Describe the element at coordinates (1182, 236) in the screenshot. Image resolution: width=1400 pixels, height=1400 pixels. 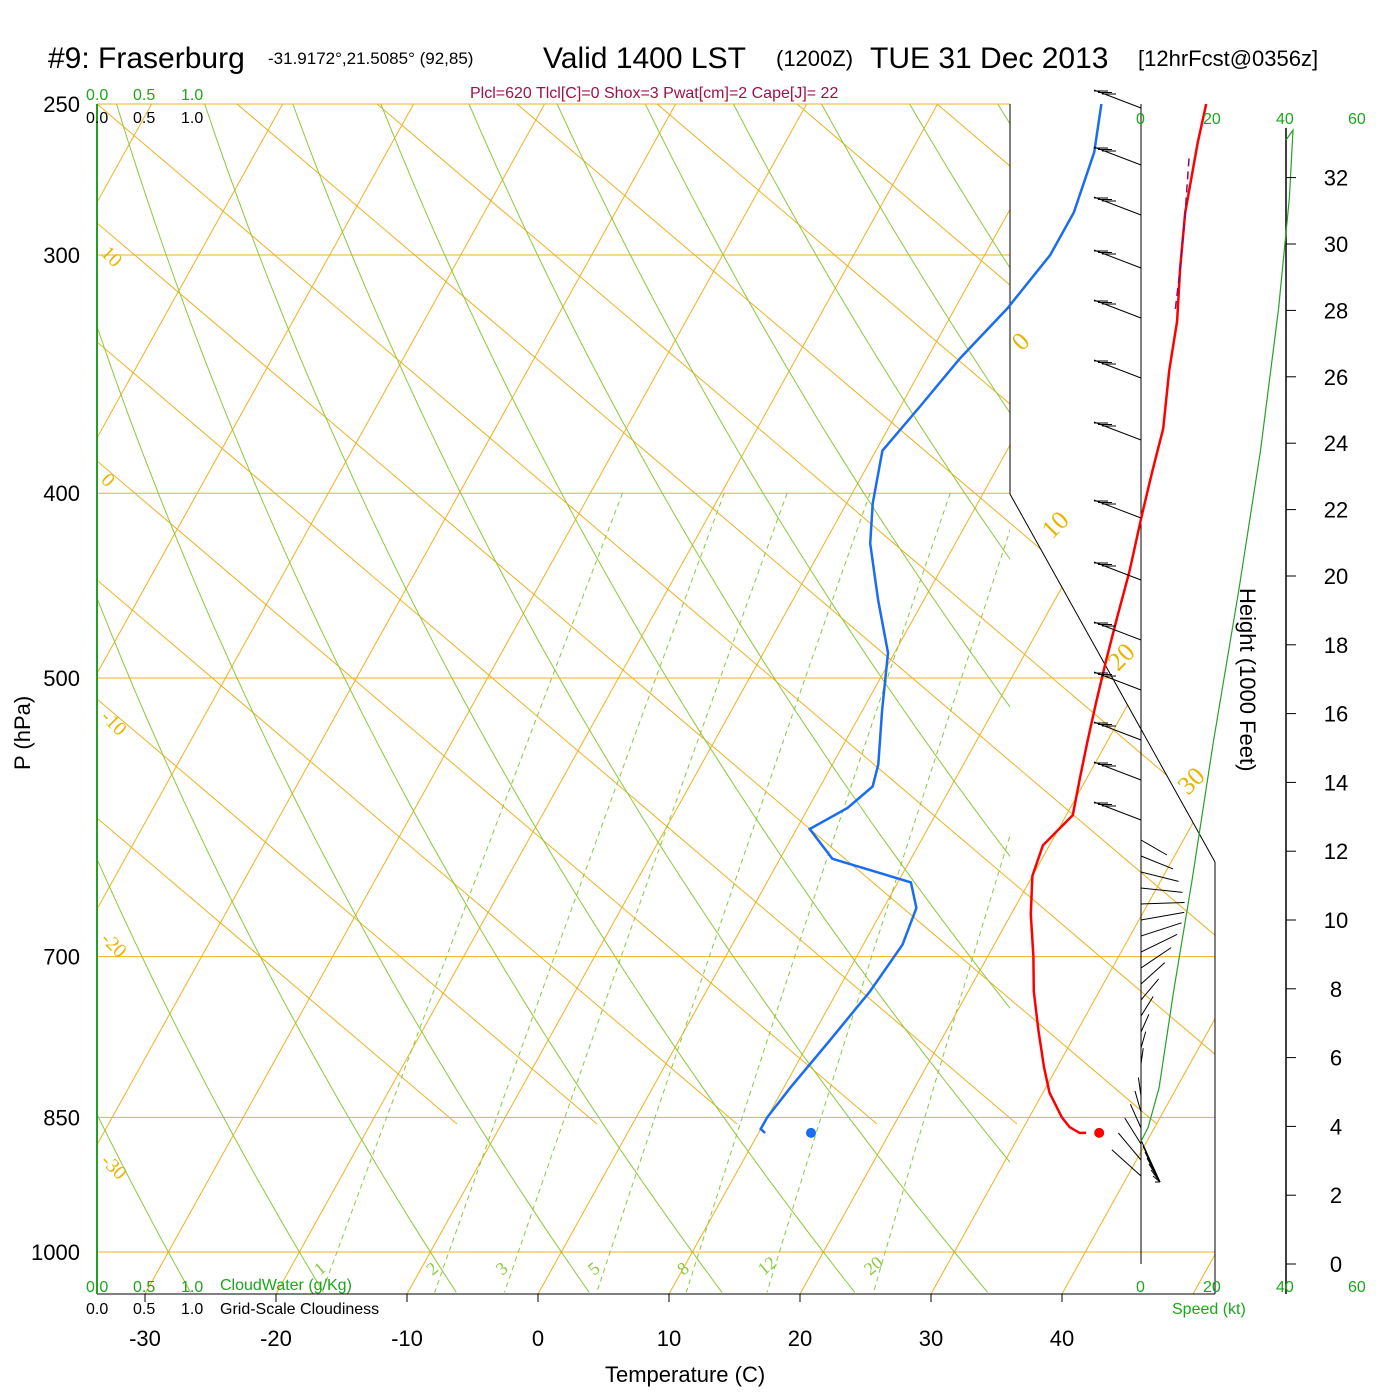
I see `parcel-line` at that location.